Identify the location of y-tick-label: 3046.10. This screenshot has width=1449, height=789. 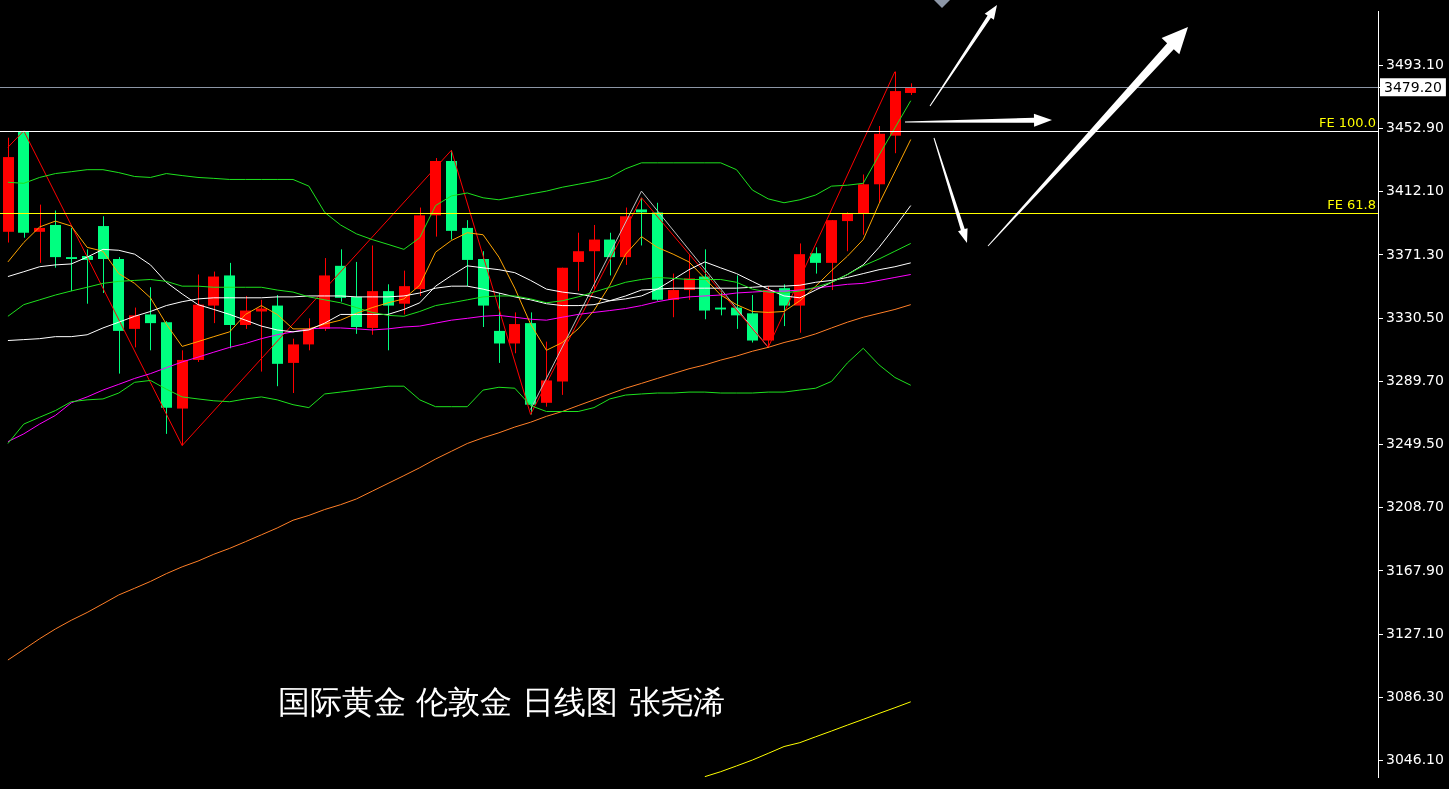
(1415, 758).